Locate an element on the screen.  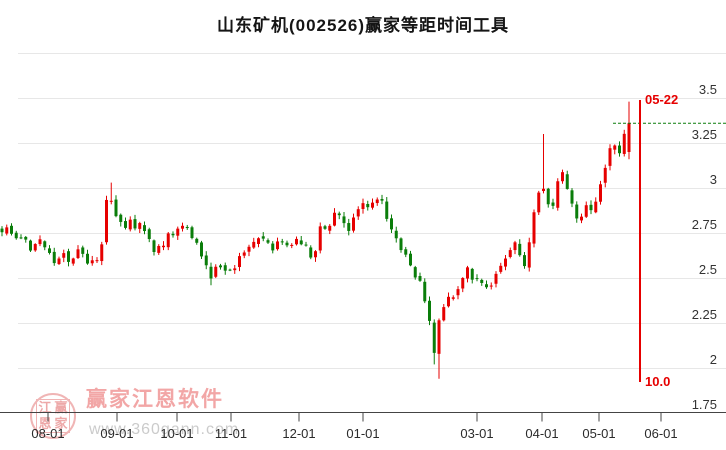
price-tick-label: 2.5 is located at coordinates (707, 269).